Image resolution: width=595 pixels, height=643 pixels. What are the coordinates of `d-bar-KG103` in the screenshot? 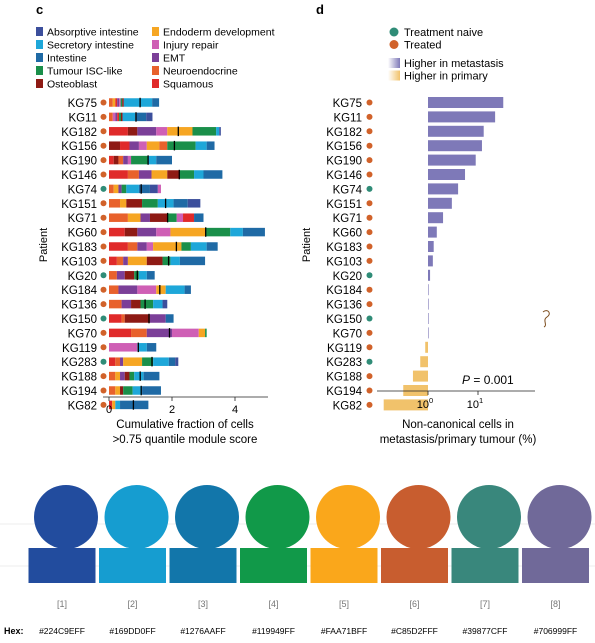 It's located at (430, 261).